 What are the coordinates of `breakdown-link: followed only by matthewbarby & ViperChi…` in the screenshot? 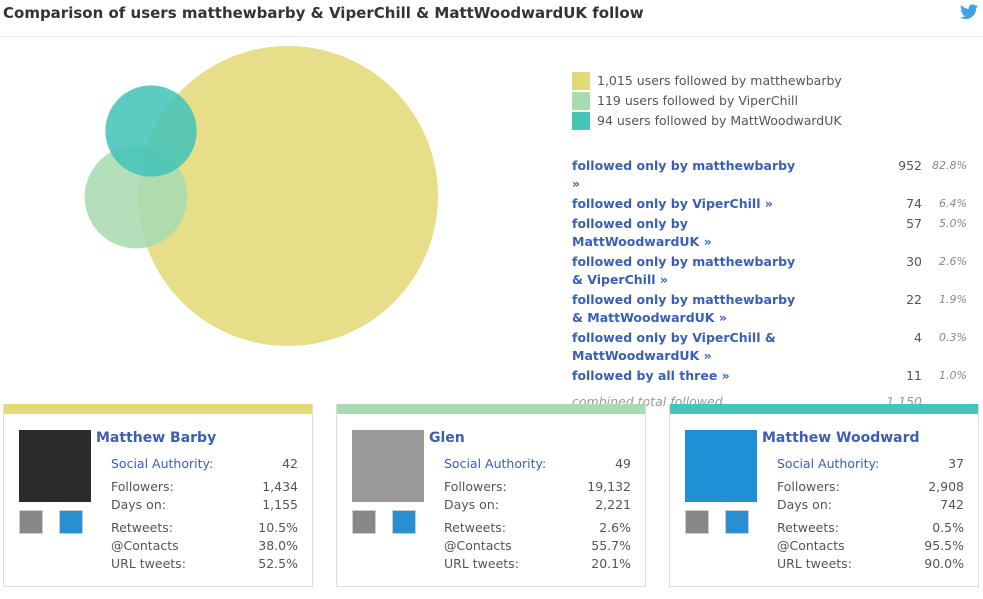 It's located at (684, 270).